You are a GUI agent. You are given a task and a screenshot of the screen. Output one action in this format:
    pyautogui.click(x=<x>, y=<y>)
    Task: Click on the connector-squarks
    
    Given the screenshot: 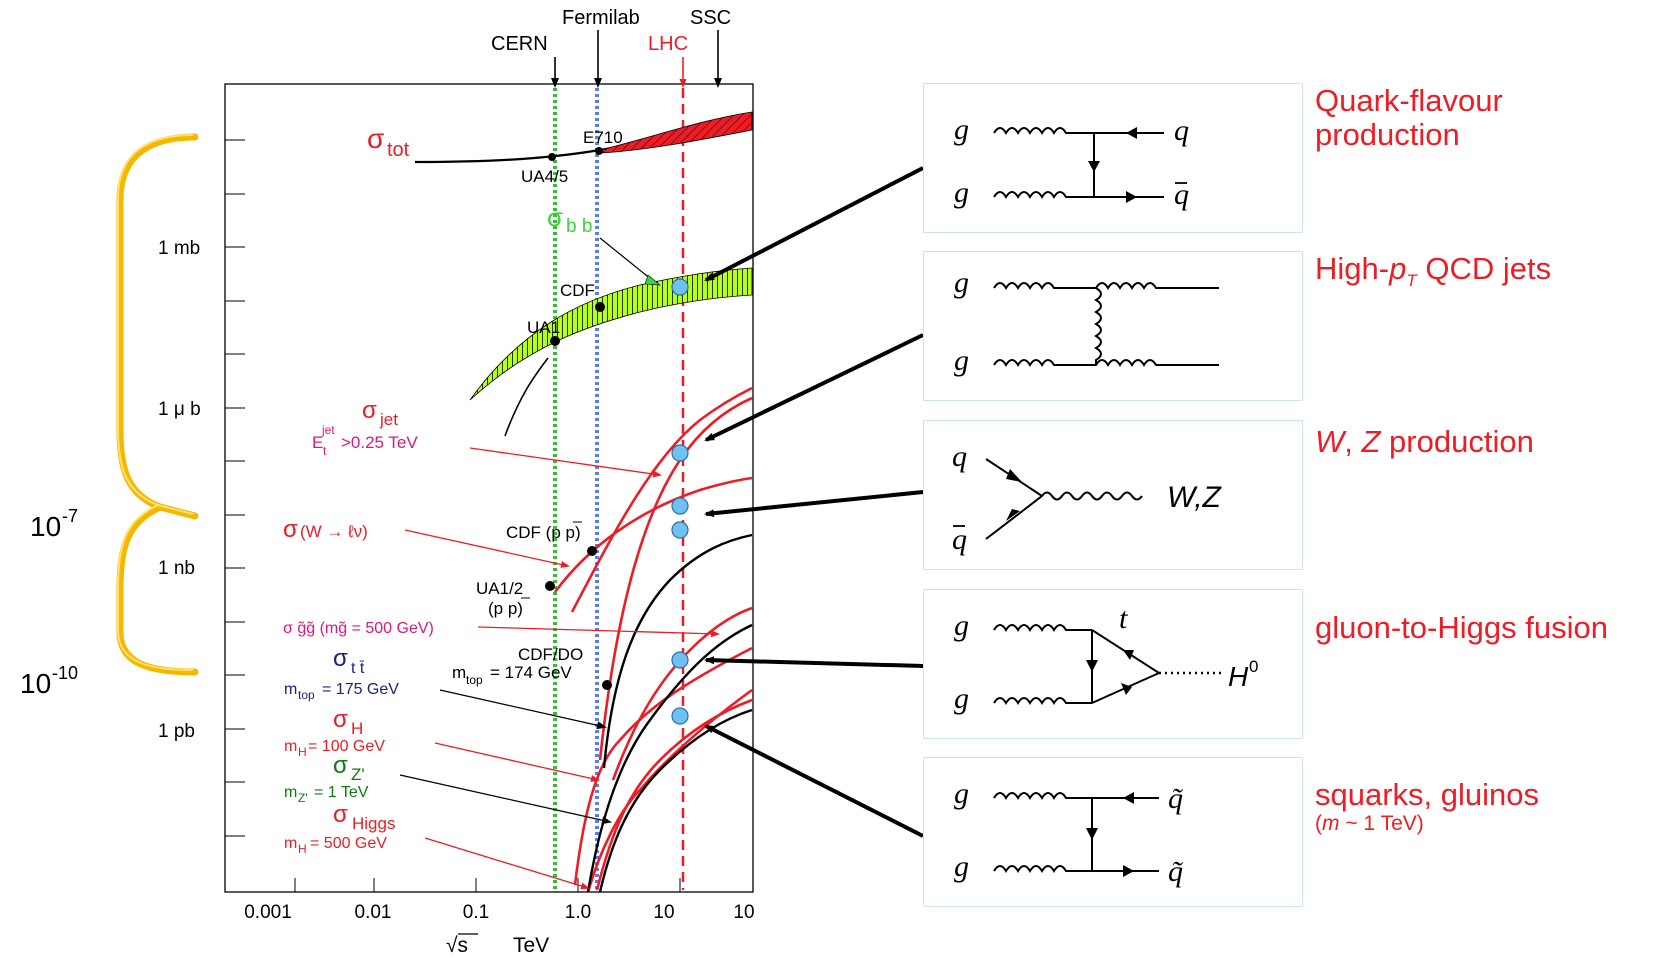 What is the action you would take?
    pyautogui.click(x=814, y=781)
    